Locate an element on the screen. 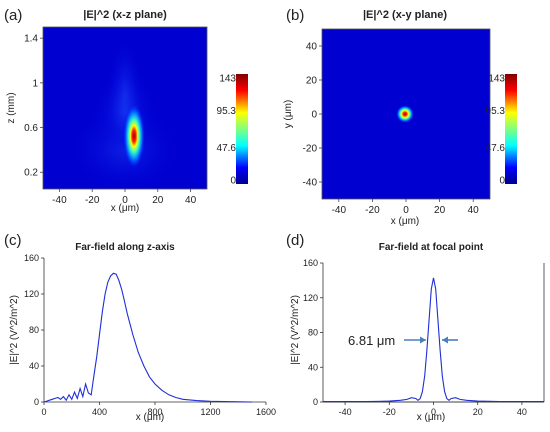  d-ytick-label: 40 is located at coordinates (313, 367).